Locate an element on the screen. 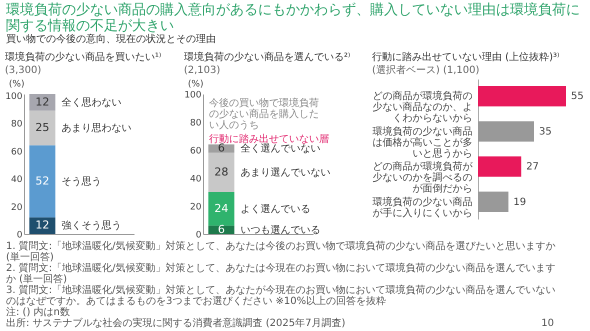  series-label: 全く思わない is located at coordinates (91, 102).